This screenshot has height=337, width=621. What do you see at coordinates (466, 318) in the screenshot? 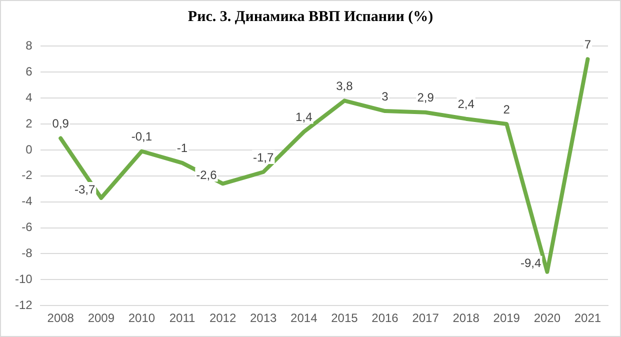
I see `x-tick-label: 2018` at bounding box center [466, 318].